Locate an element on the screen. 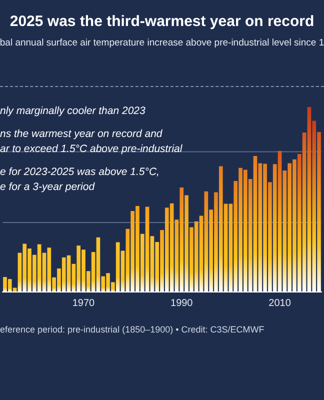 Image resolution: width=324 pixels, height=400 pixels. annotation: ar to exceed 1.5°C above pre-industrial is located at coordinates (91, 148).